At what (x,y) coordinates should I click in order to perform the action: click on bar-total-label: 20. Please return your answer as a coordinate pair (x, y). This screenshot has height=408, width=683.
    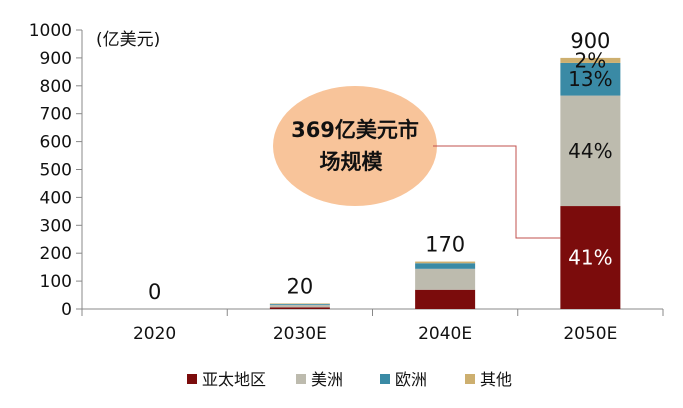
    Looking at the image, I should click on (300, 286).